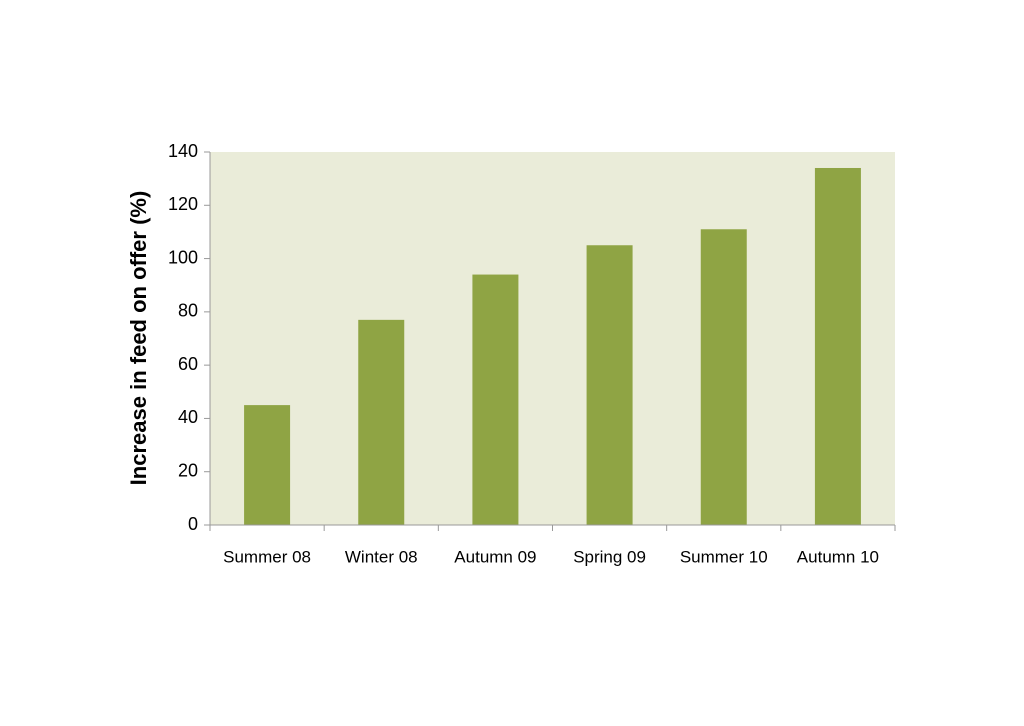  What do you see at coordinates (188, 364) in the screenshot?
I see `y-tick-label: 60` at bounding box center [188, 364].